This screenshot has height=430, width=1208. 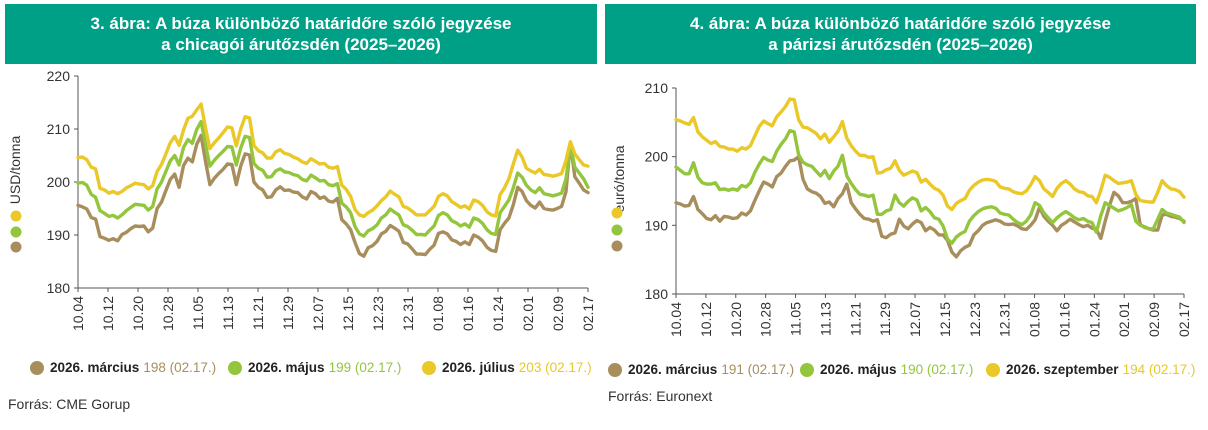 What do you see at coordinates (993, 369) in the screenshot?
I see `legend-marker-september` at bounding box center [993, 369].